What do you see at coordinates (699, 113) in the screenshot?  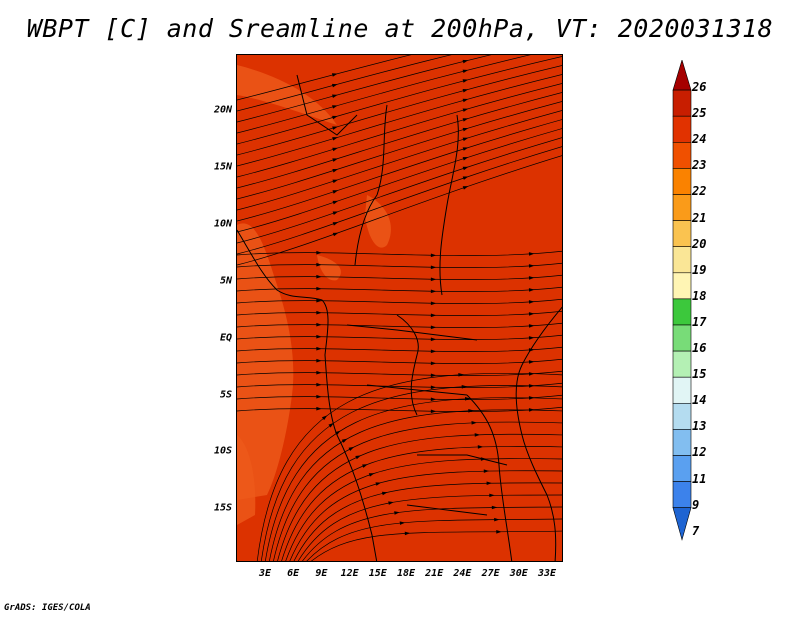 I see `colorbar-label-25: 25` at bounding box center [699, 113].